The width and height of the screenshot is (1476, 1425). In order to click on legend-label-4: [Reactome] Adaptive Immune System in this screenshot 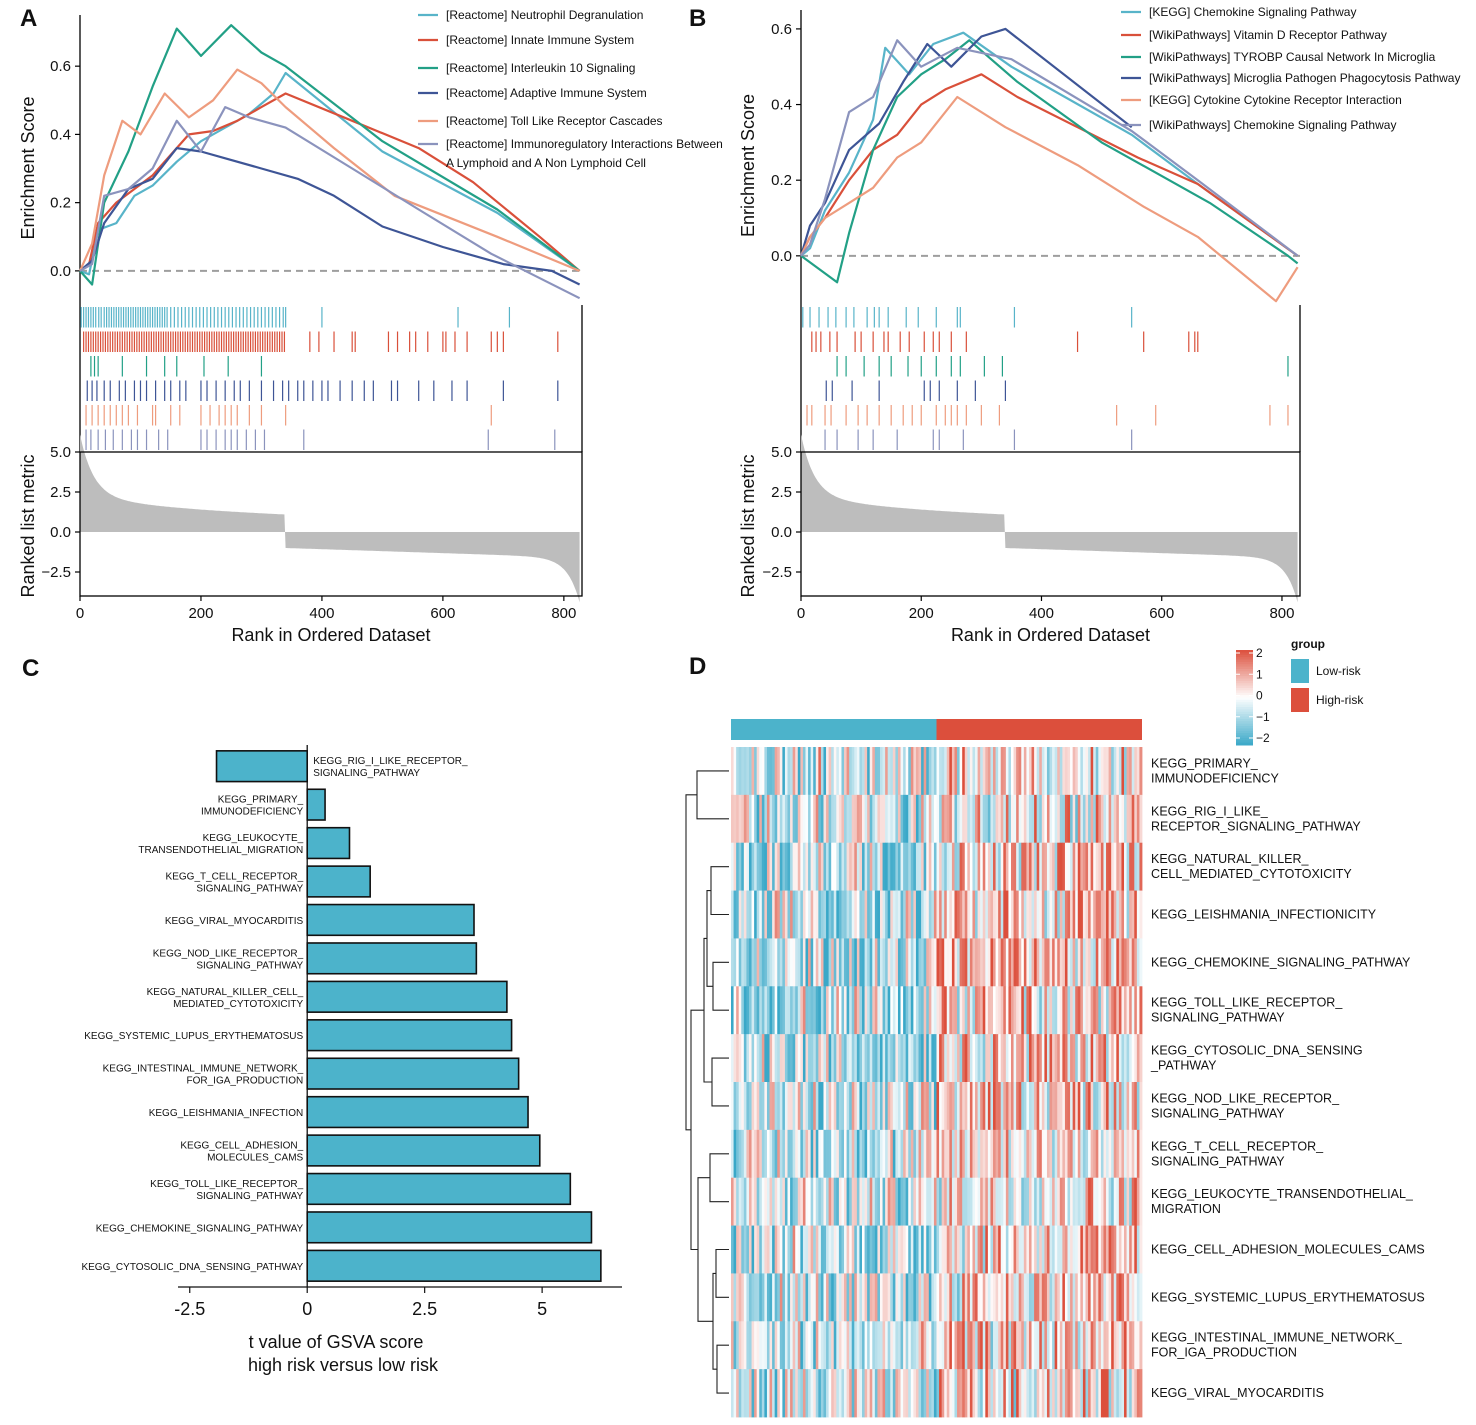, I will do `click(546, 93)`.